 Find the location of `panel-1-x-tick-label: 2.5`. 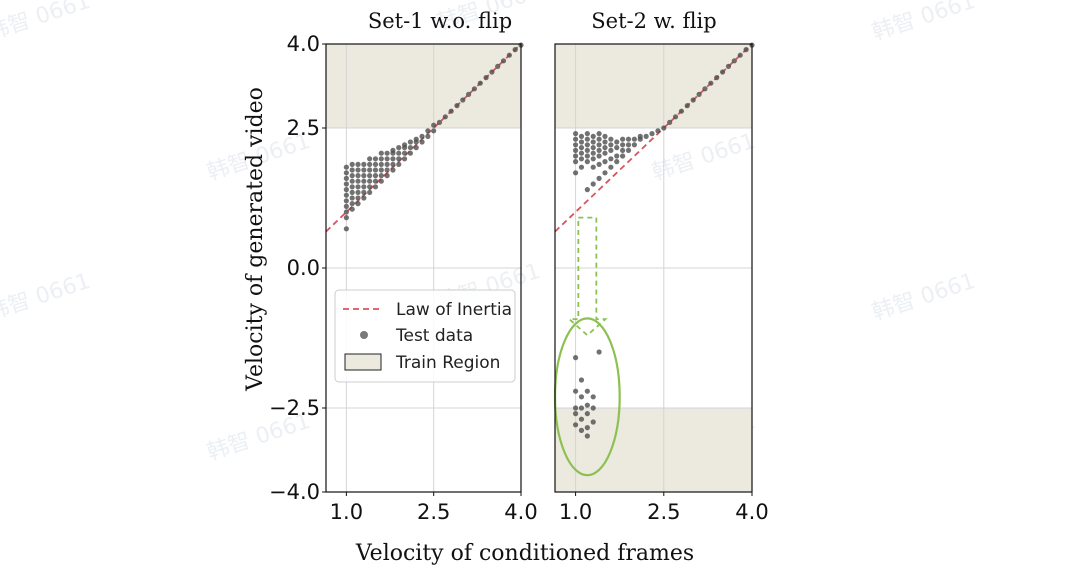

panel-1-x-tick-label: 2.5 is located at coordinates (433, 512).